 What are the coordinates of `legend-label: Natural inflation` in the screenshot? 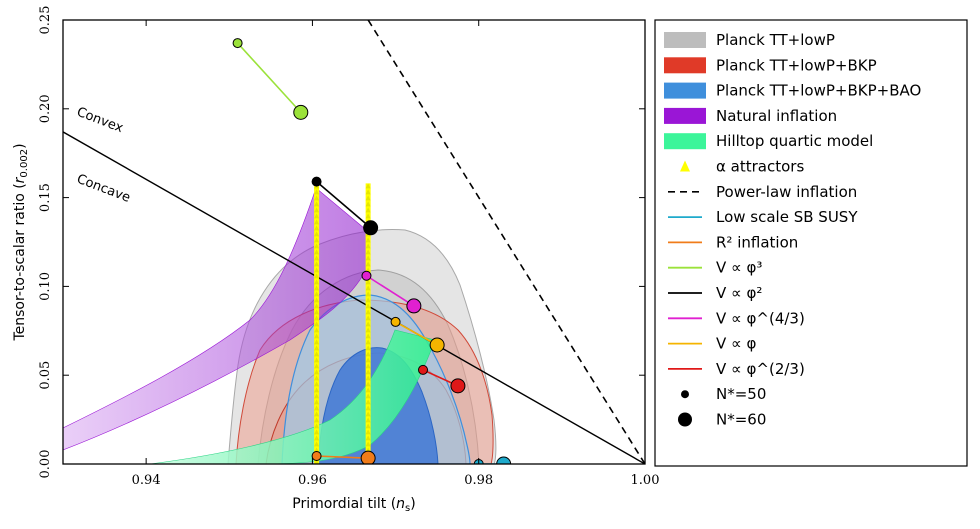 It's located at (776, 116).